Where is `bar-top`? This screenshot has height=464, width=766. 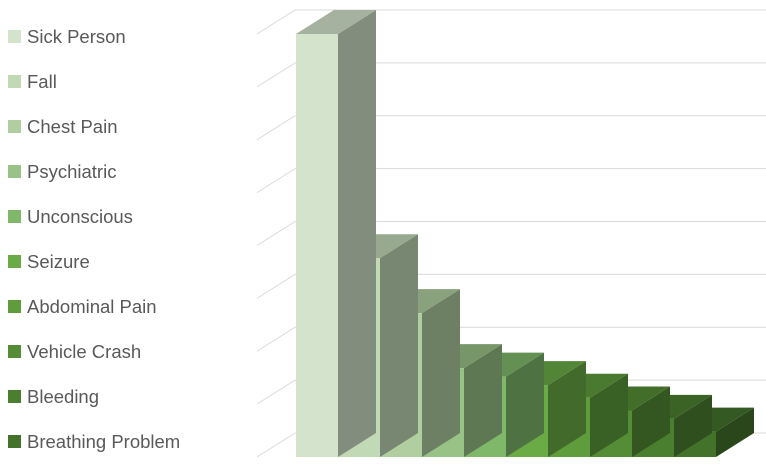 bar-top is located at coordinates (336, 22).